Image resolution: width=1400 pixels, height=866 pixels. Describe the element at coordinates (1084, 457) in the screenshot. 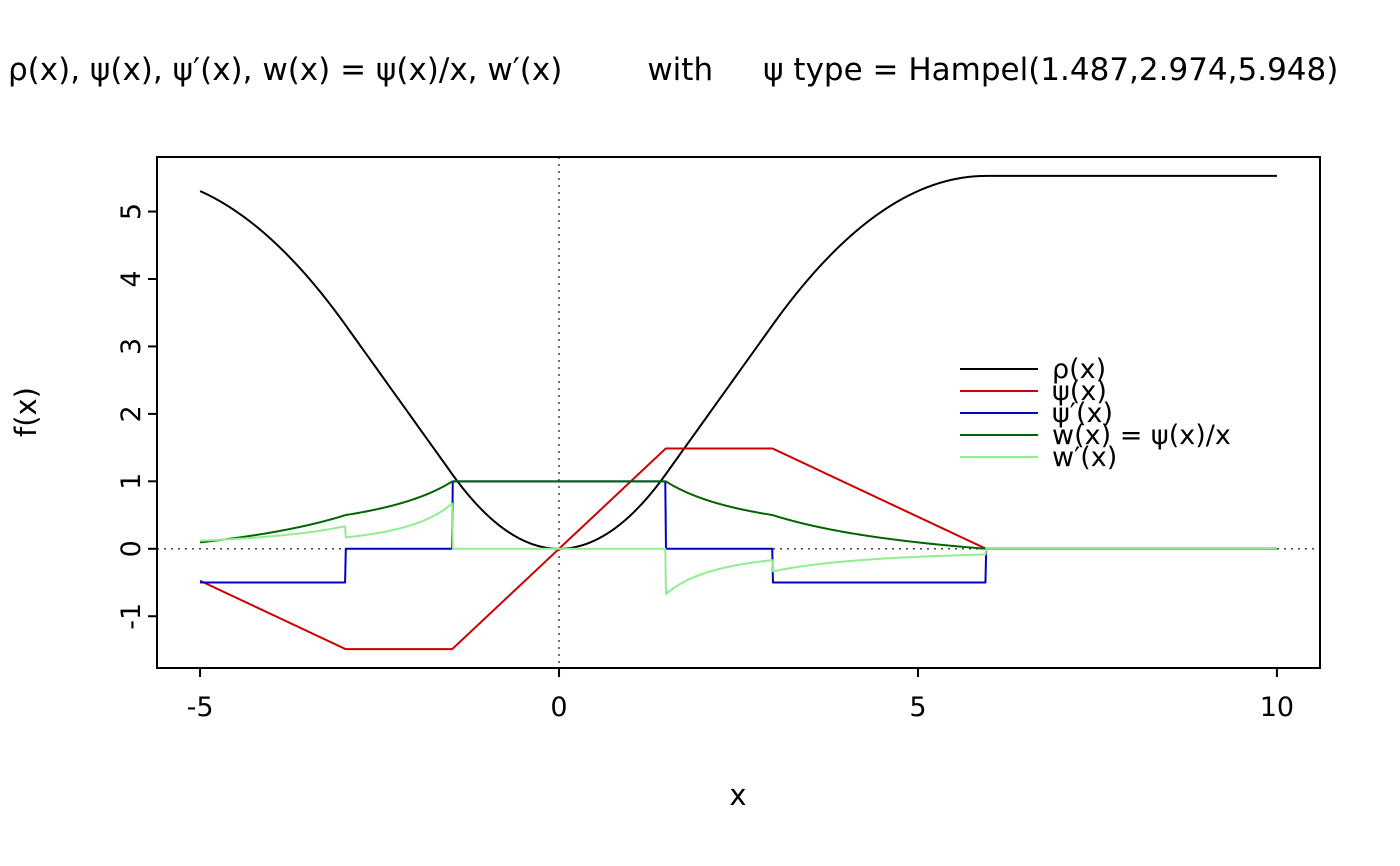

I see `legend-label-weight_prime: w′(x)` at that location.